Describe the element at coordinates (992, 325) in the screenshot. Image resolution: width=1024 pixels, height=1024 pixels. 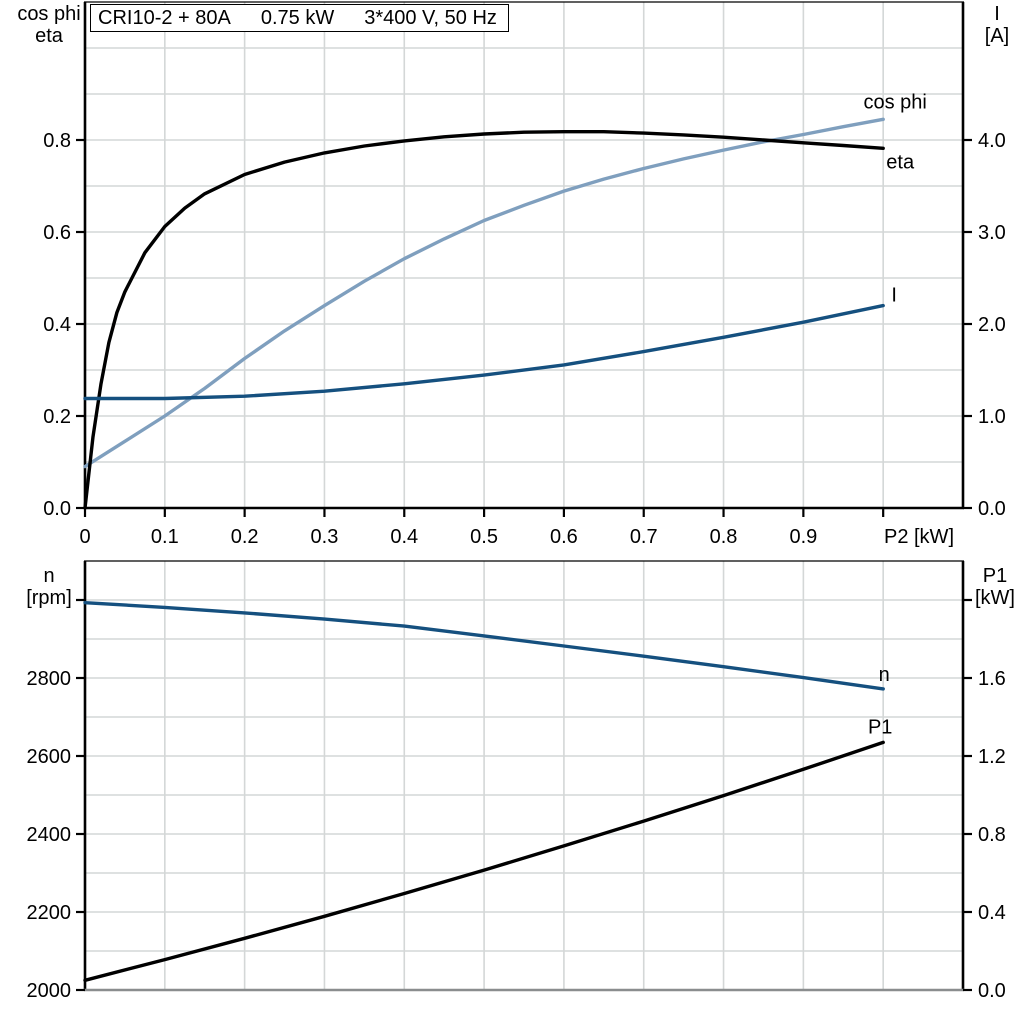
I see `right-tick-label: 2.0` at that location.